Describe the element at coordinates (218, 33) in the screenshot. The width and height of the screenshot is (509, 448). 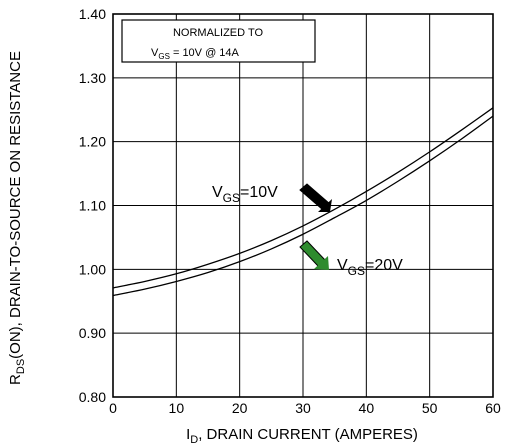
I see `annotation-line1: NORMALIZED TO` at that location.